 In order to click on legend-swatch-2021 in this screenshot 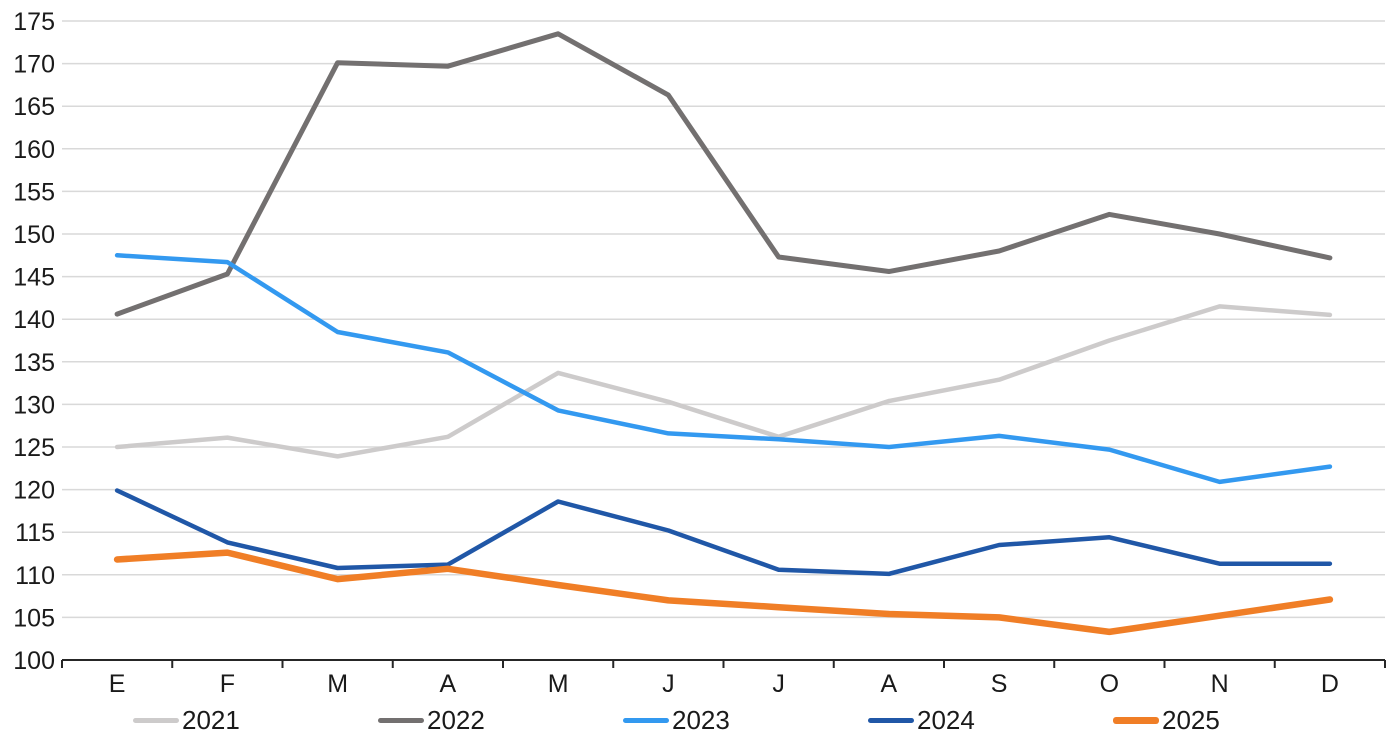, I will do `click(156, 720)`.